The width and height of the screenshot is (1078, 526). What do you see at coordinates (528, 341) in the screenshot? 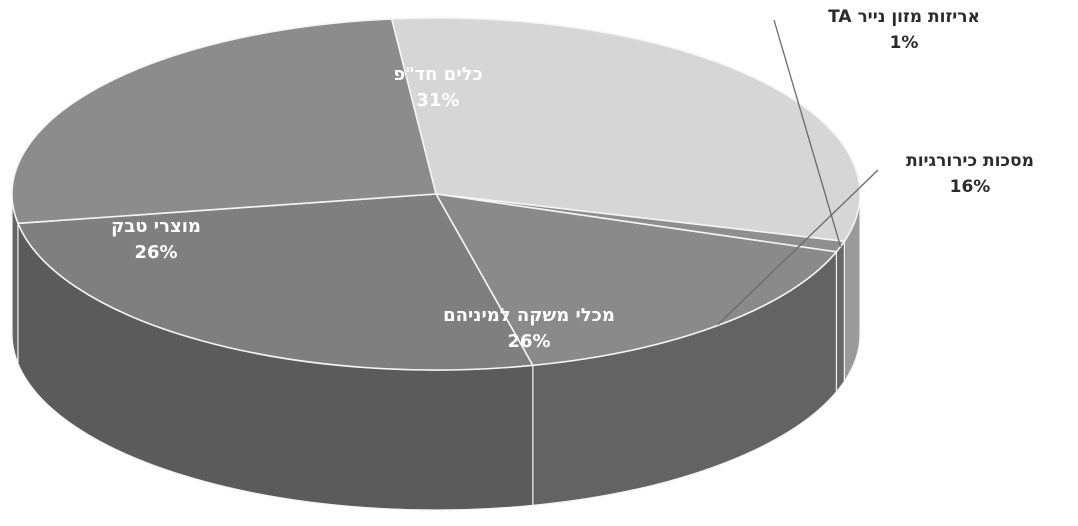
I see `slice-percent-3: 26%` at bounding box center [528, 341].